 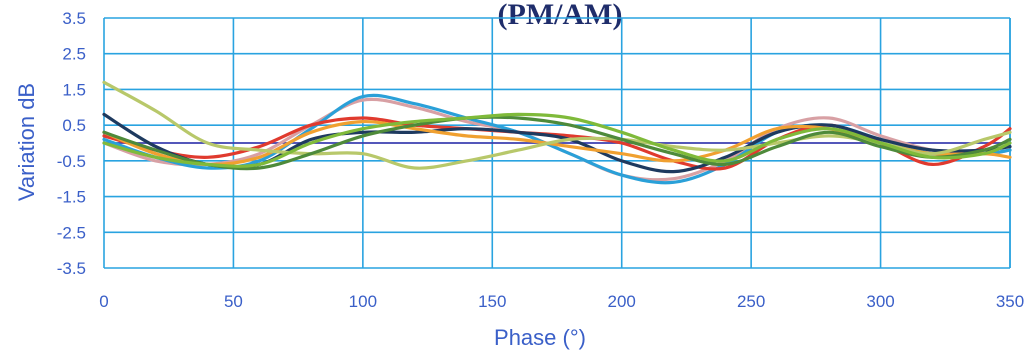 I want to click on y-axis-title: Variation dB, so click(x=26, y=142).